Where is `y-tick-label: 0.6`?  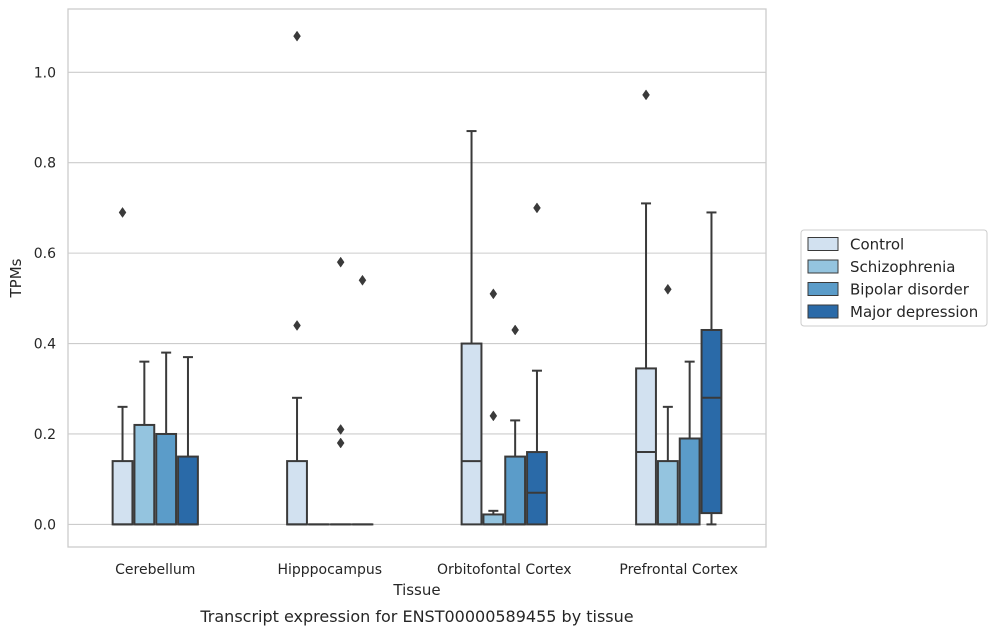 y-tick-label: 0.6 is located at coordinates (45, 254).